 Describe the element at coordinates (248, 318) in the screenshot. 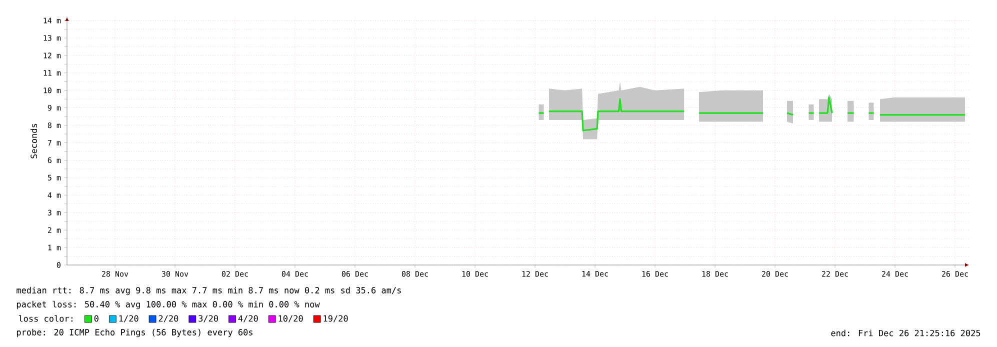

I see `legend-label: 4/20` at that location.